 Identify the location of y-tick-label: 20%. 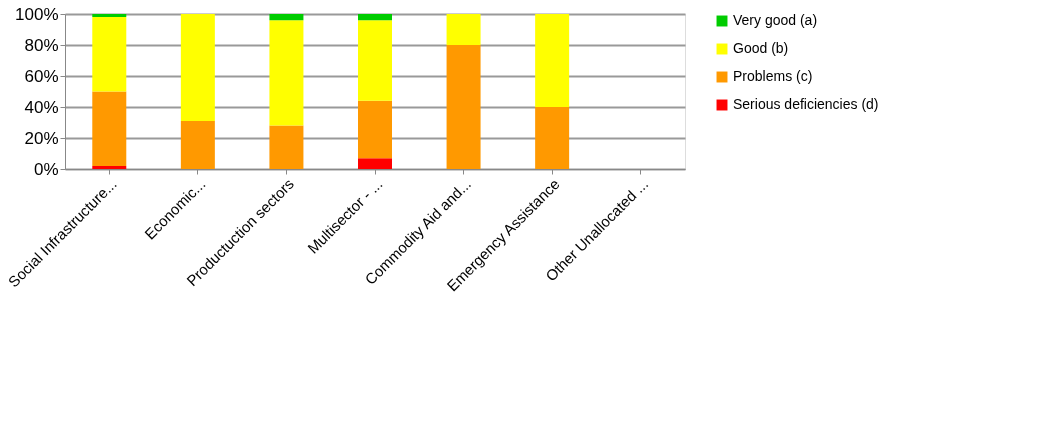
(41, 138).